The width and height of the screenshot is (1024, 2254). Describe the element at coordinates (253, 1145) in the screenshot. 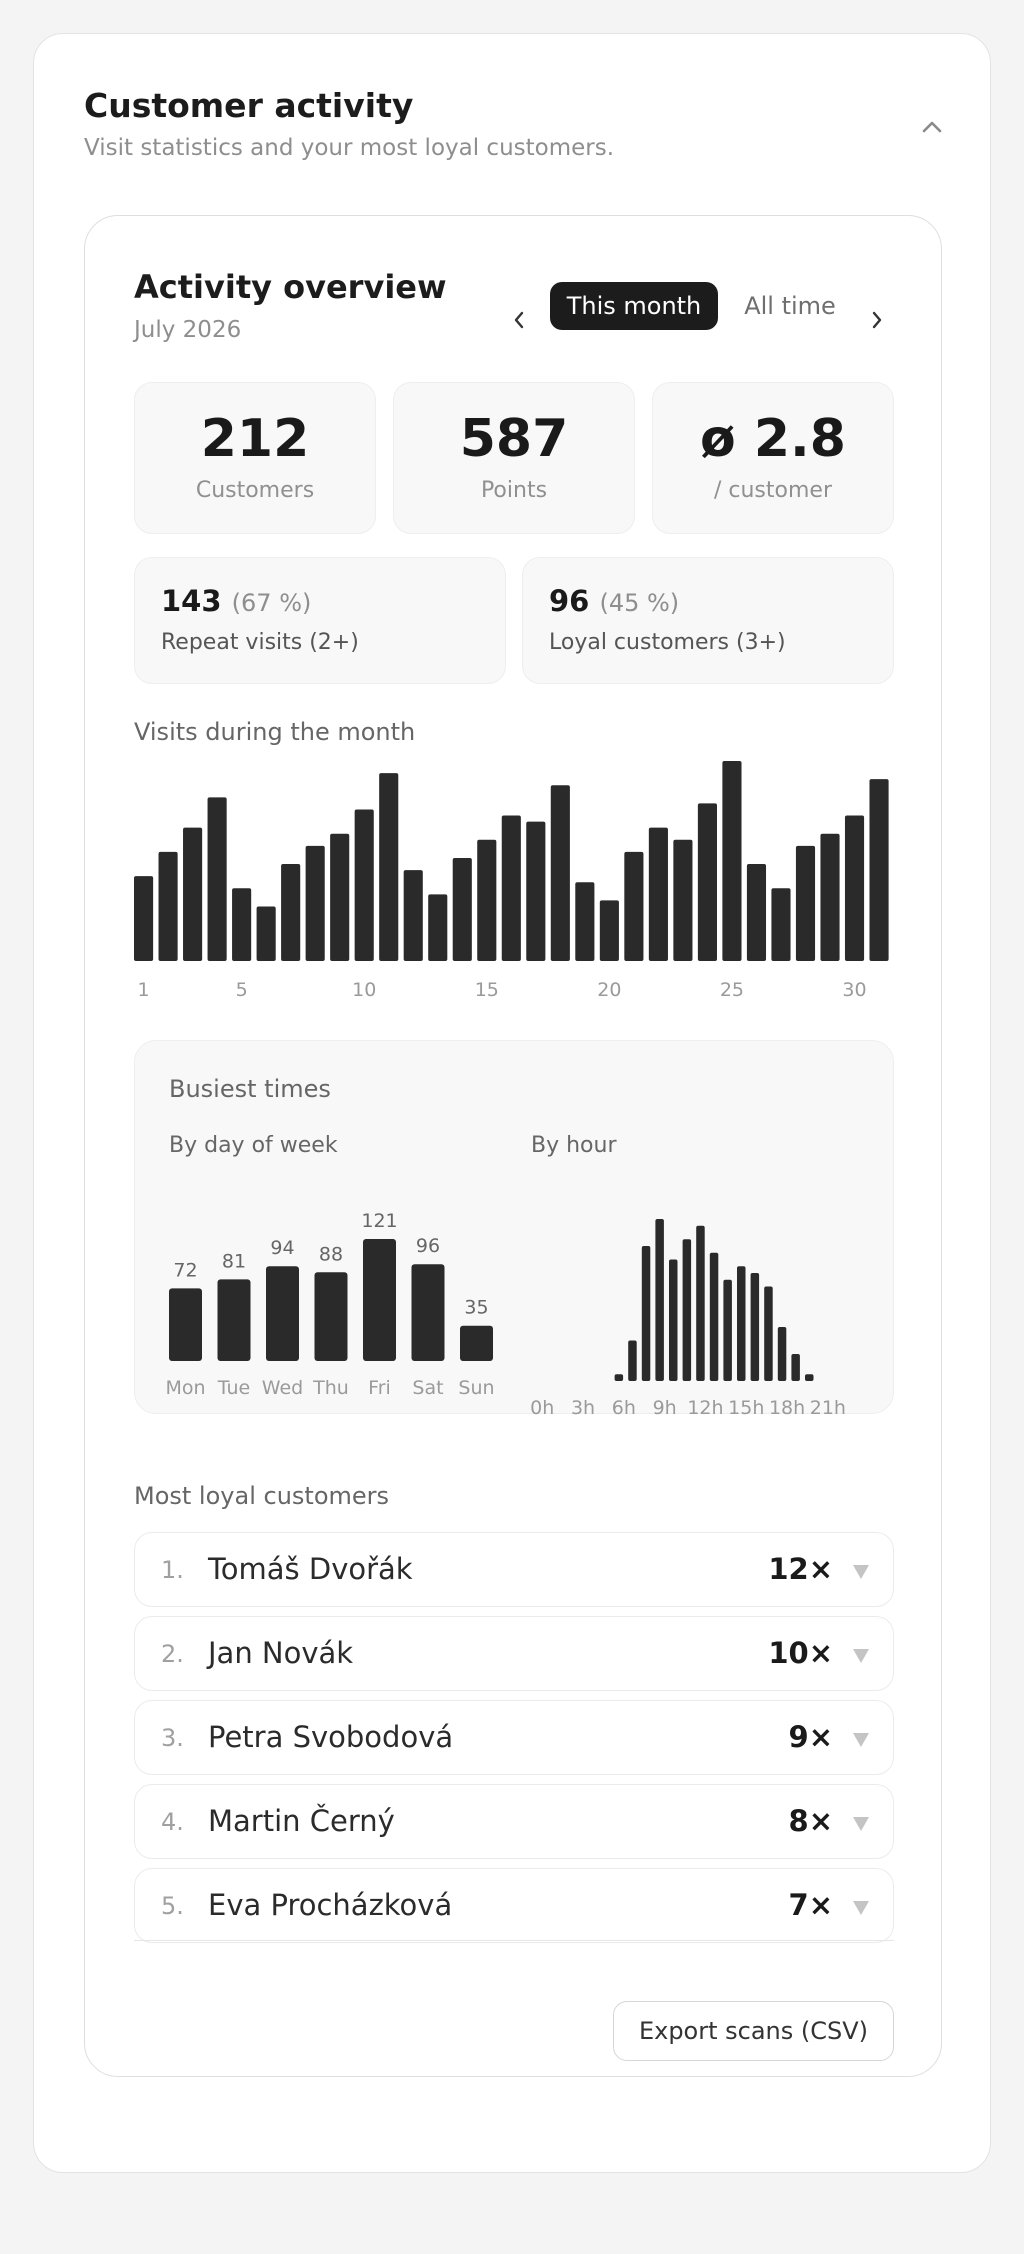

I see `dow-chart-title: By day of week` at that location.